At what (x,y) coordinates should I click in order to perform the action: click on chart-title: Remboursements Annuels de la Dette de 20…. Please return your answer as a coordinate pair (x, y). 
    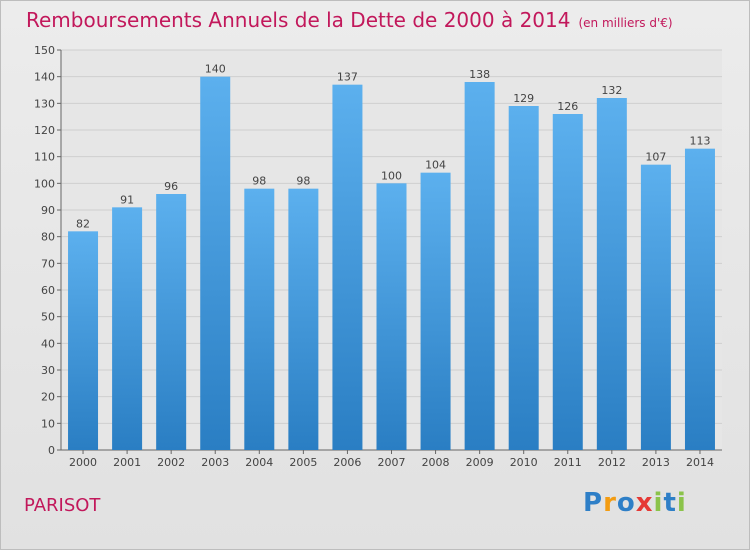
    Looking at the image, I should click on (349, 20).